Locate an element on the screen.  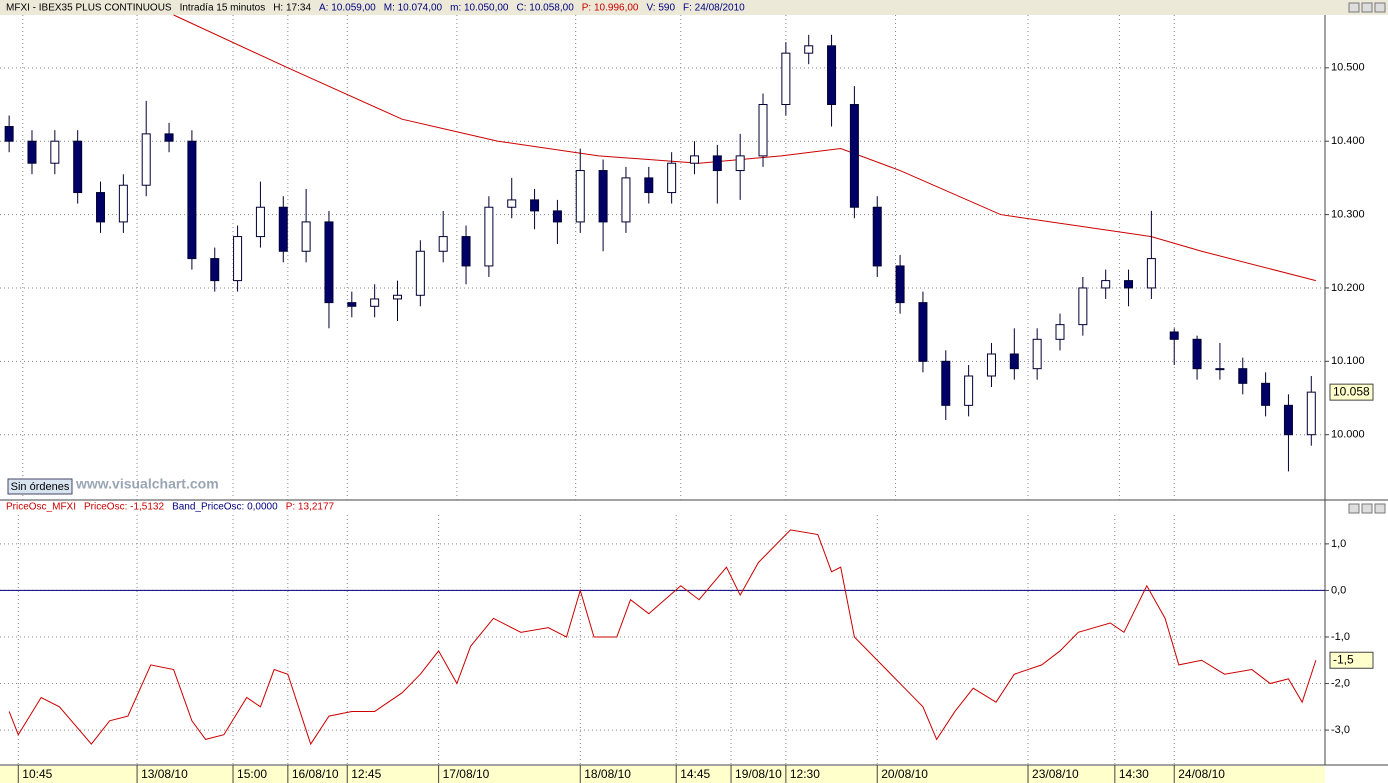
y-tick-label: 10.500 is located at coordinates (1348, 68).